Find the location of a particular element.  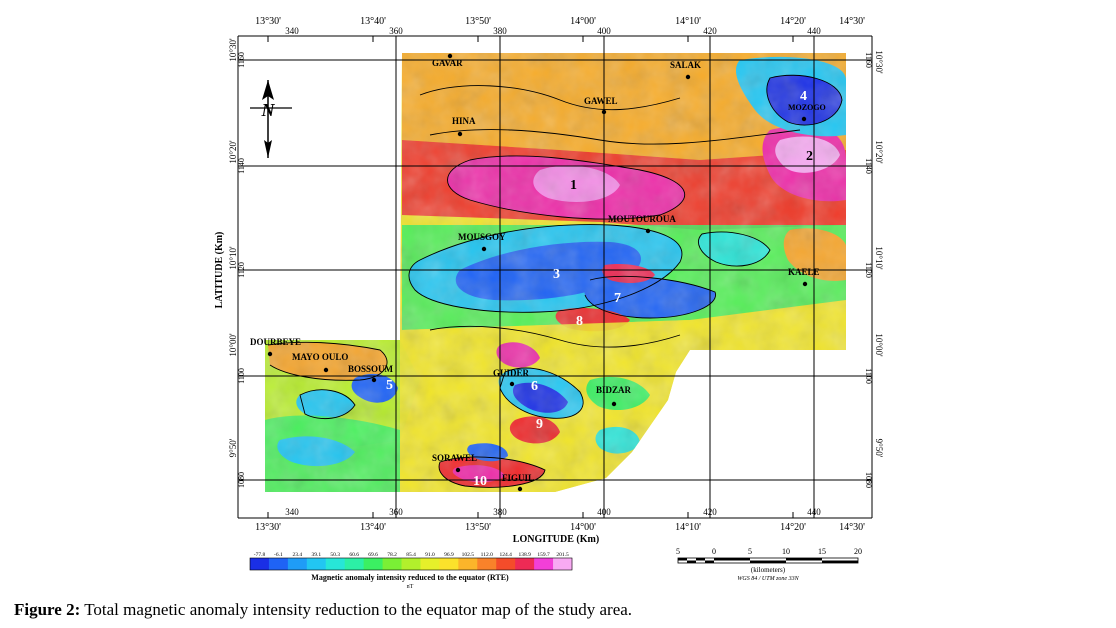

top-lon-label: 14°20' is located at coordinates (793, 21).